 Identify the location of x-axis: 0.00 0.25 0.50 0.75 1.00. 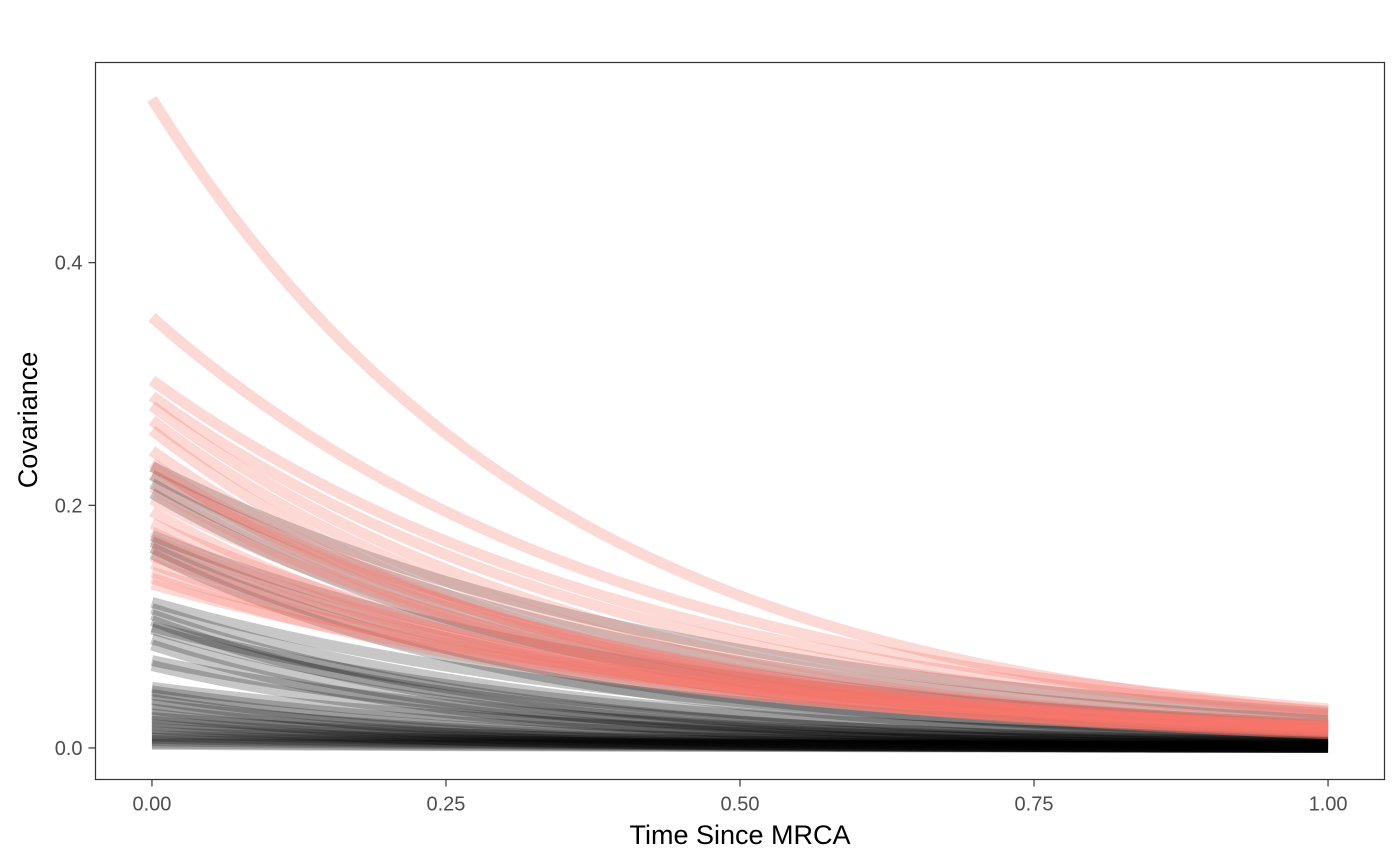
(740, 797).